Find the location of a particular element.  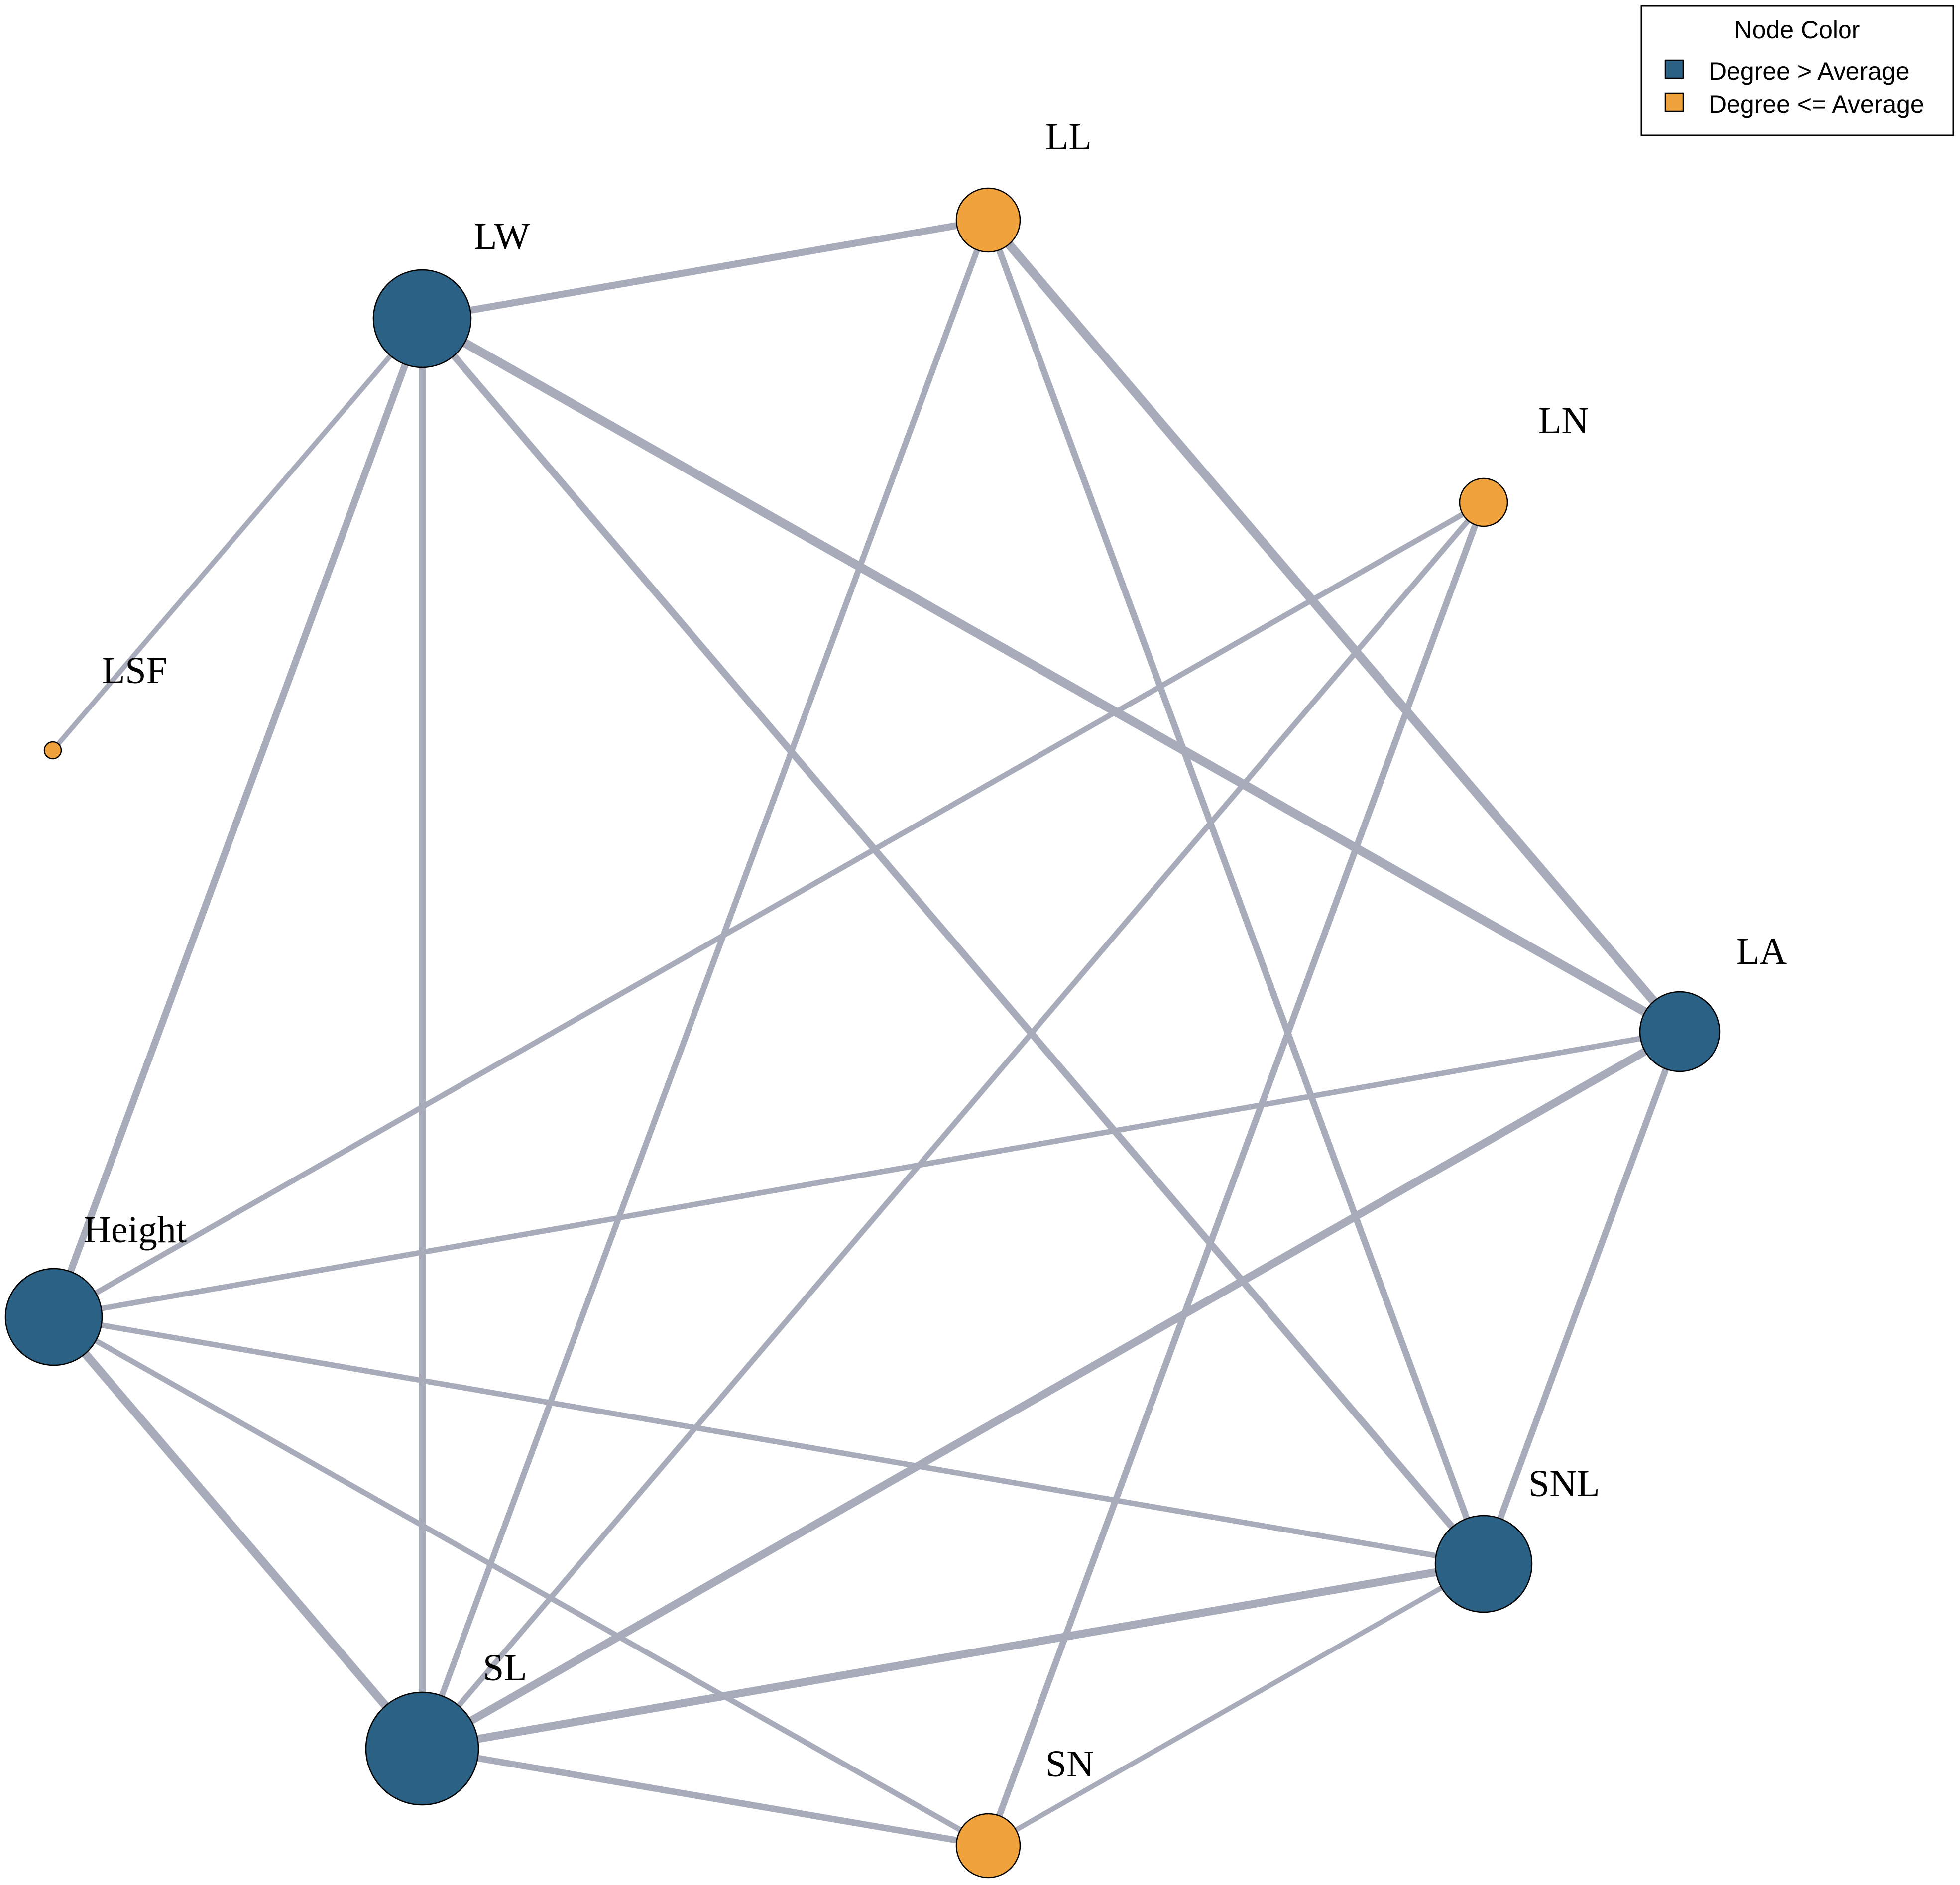

legend-box is located at coordinates (1797, 71).